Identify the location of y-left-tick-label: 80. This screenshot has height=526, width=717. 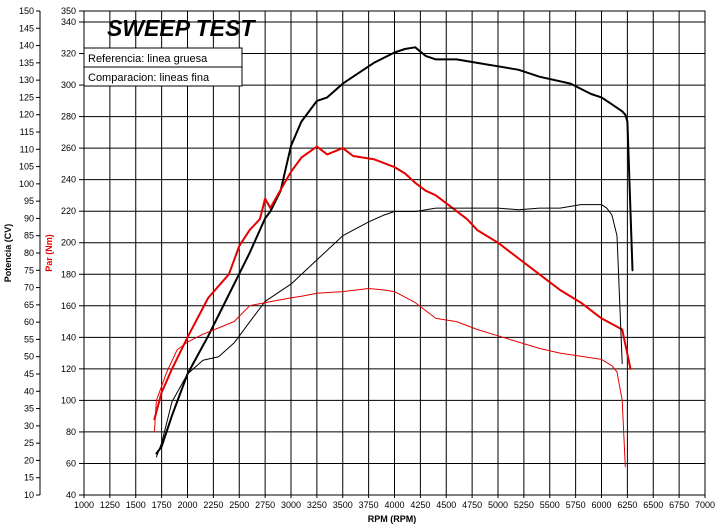
(29, 253).